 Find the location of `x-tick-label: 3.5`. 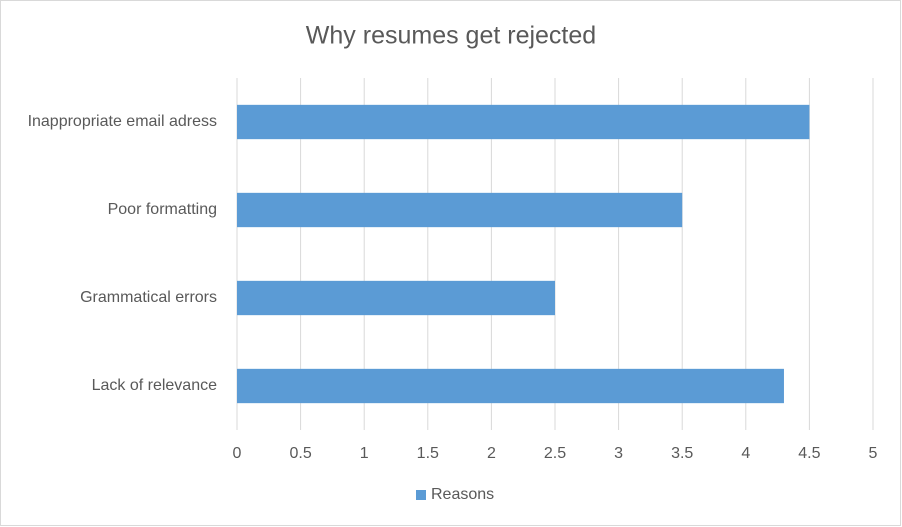

x-tick-label: 3.5 is located at coordinates (682, 453).